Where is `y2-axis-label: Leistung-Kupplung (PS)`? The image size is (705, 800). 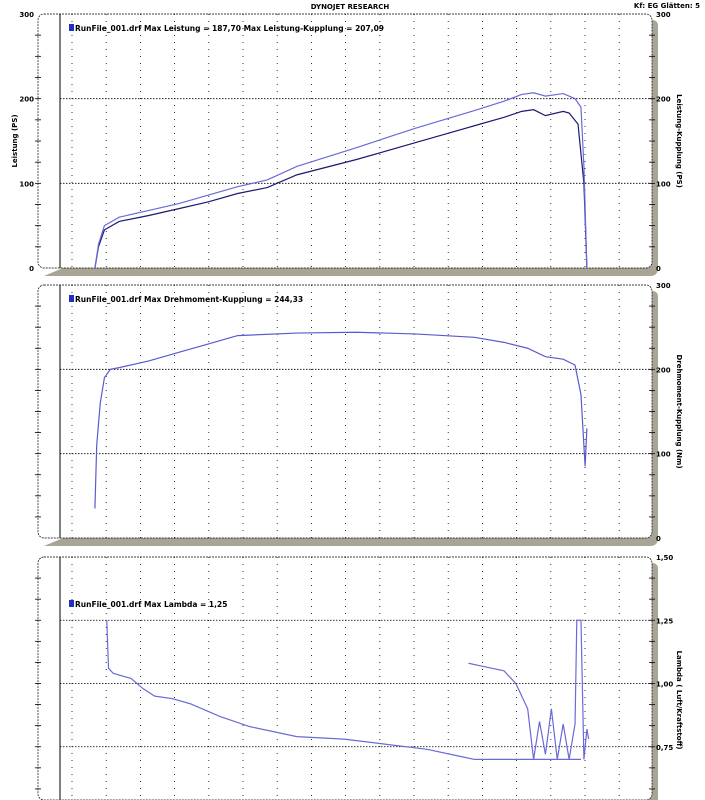 y2-axis-label: Leistung-Kupplung (PS) is located at coordinates (679, 141).